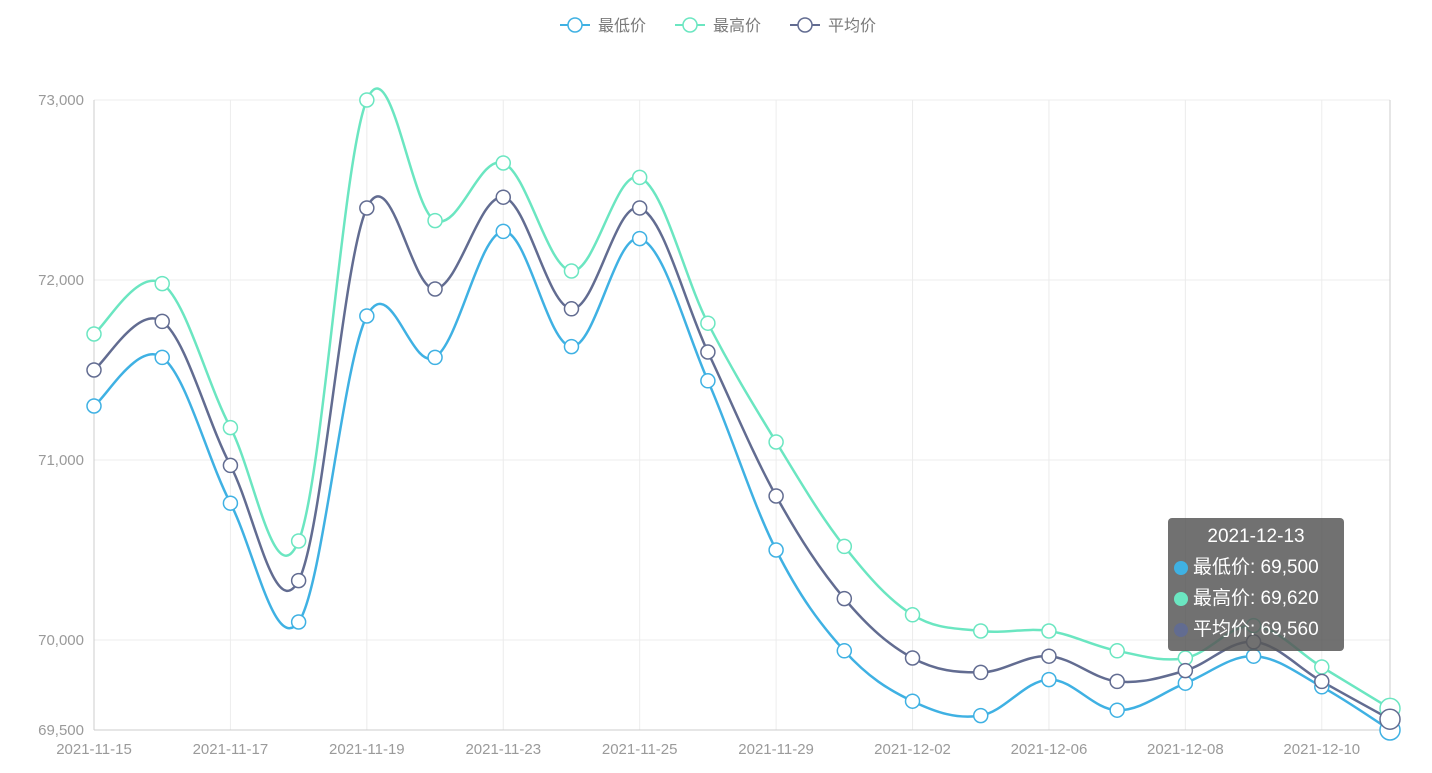  Describe the element at coordinates (1181, 567) in the screenshot. I see `tooltip-dot-low` at that location.